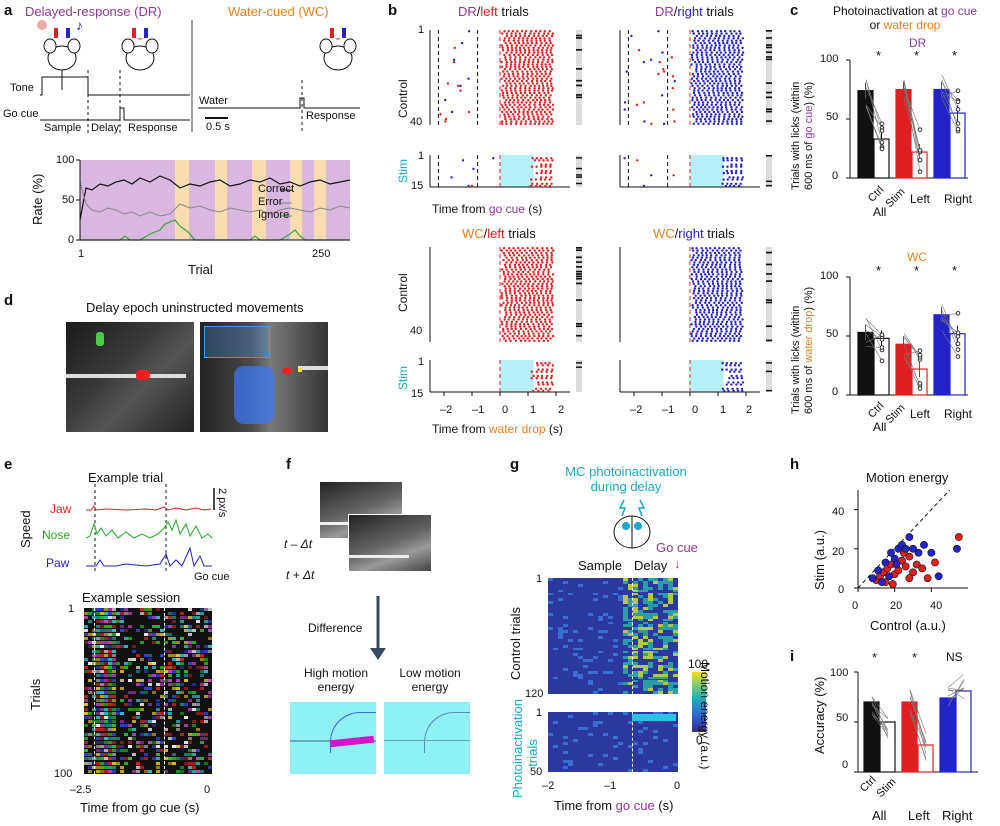 This screenshot has width=1000, height=826. I want to click on c-group-left: Left, so click(920, 199).